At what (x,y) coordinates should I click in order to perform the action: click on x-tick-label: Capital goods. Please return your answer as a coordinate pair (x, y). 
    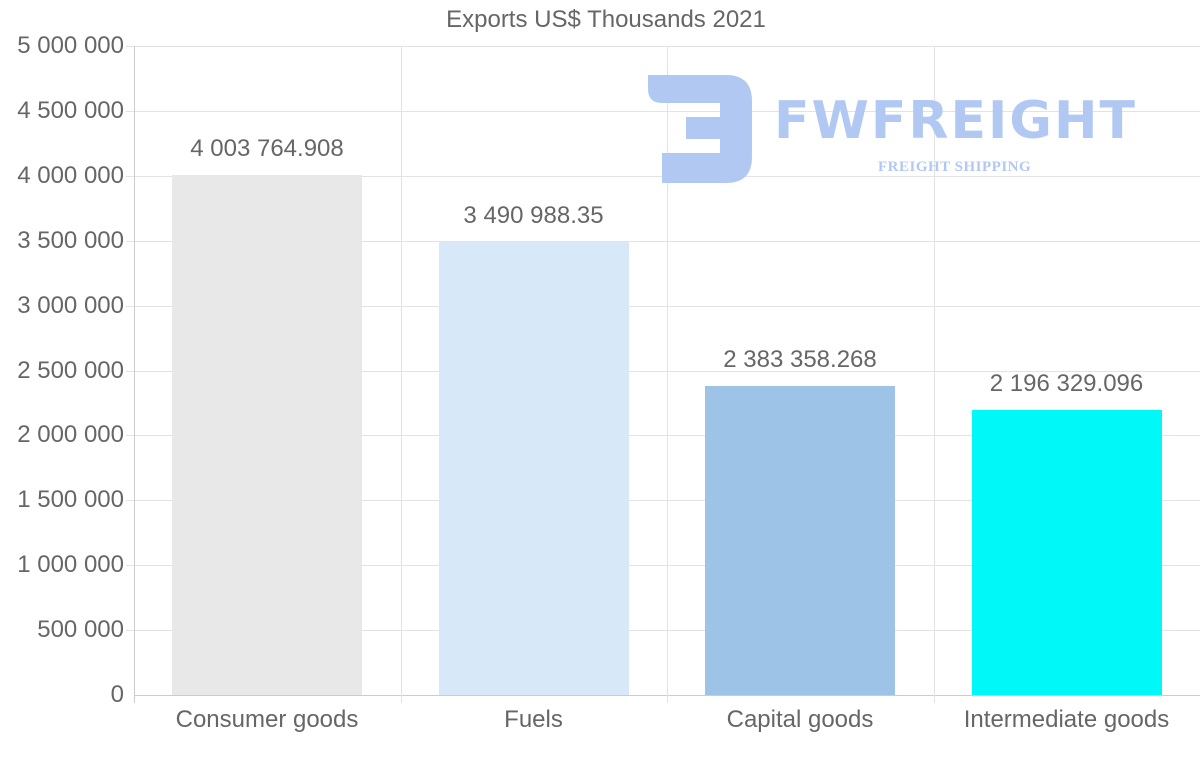
    Looking at the image, I should click on (800, 719).